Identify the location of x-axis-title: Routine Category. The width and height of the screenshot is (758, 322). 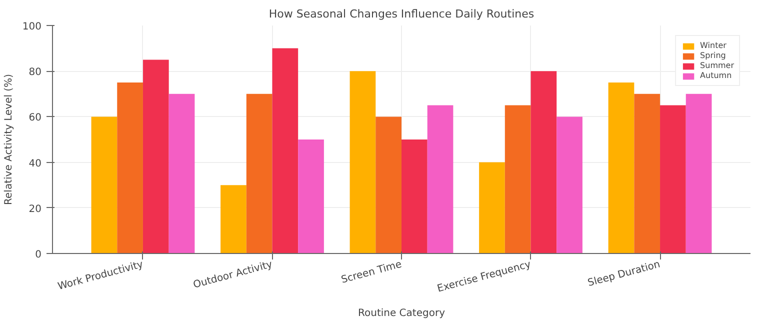
(402, 314).